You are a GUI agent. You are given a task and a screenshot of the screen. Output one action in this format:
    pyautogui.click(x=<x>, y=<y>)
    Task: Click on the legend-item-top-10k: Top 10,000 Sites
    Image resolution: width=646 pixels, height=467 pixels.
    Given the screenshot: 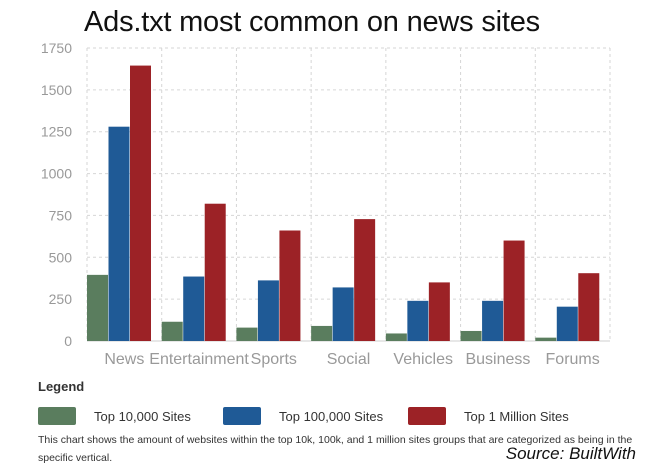 What is the action you would take?
    pyautogui.click(x=114, y=416)
    